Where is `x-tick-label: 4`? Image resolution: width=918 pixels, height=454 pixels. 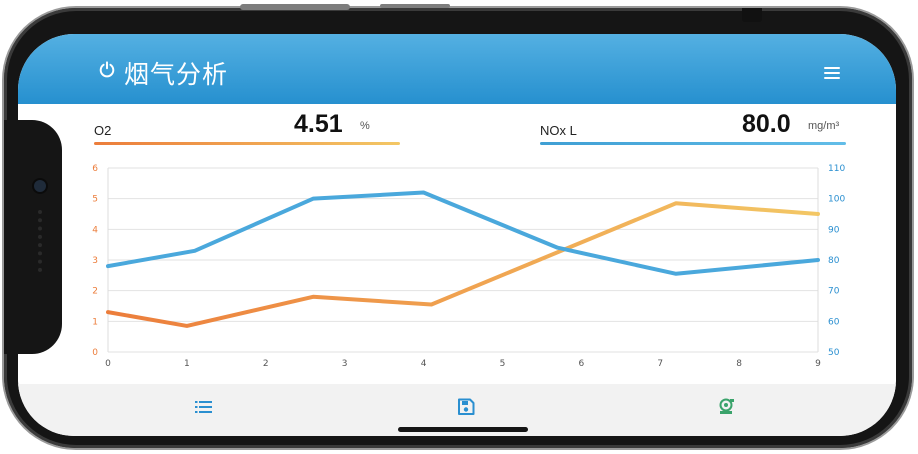 x-tick-label: 4 is located at coordinates (424, 364).